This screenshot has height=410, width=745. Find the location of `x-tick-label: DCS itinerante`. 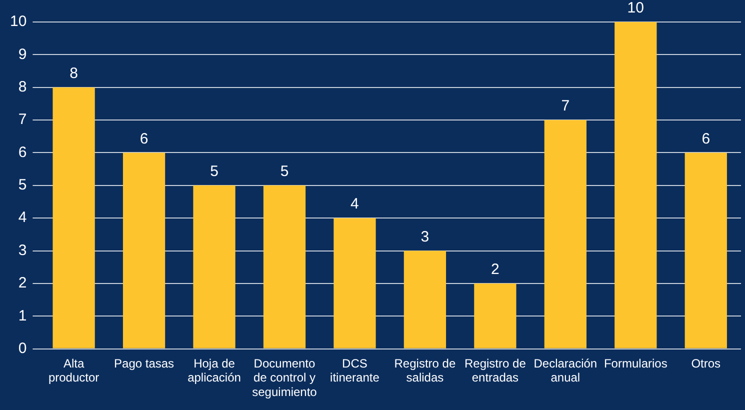

x-tick-label: DCS itinerante is located at coordinates (355, 370).